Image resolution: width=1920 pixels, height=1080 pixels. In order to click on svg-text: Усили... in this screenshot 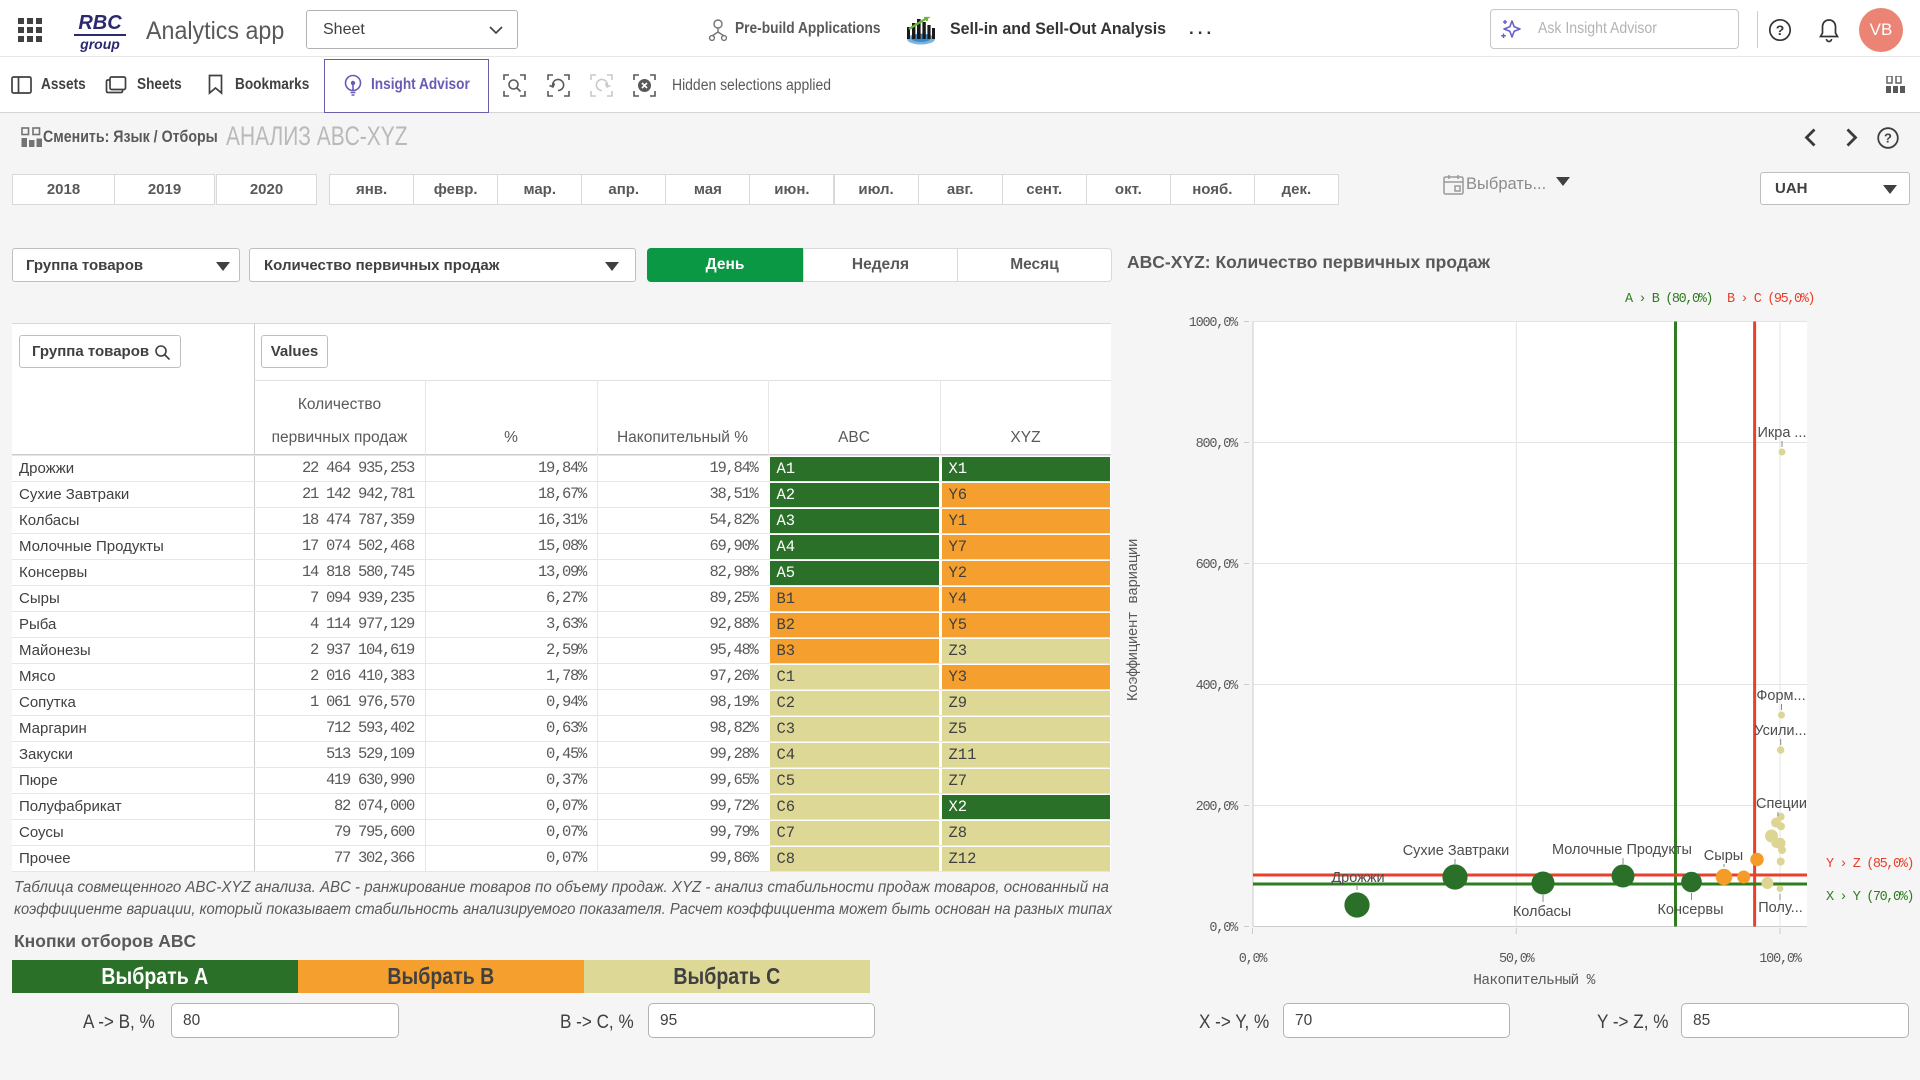, I will do `click(1780, 731)`.